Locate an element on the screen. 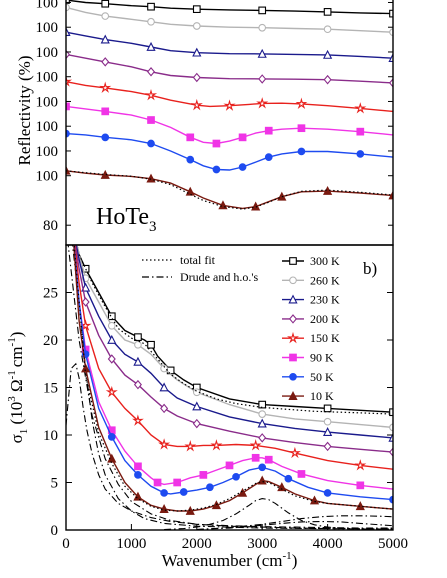 The image size is (447, 578). panel-label: b) is located at coordinates (370, 268).